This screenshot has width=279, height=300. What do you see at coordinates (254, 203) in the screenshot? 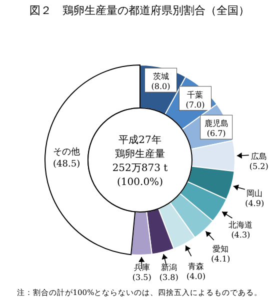
I see `data-label: (4.9)` at bounding box center [254, 203].